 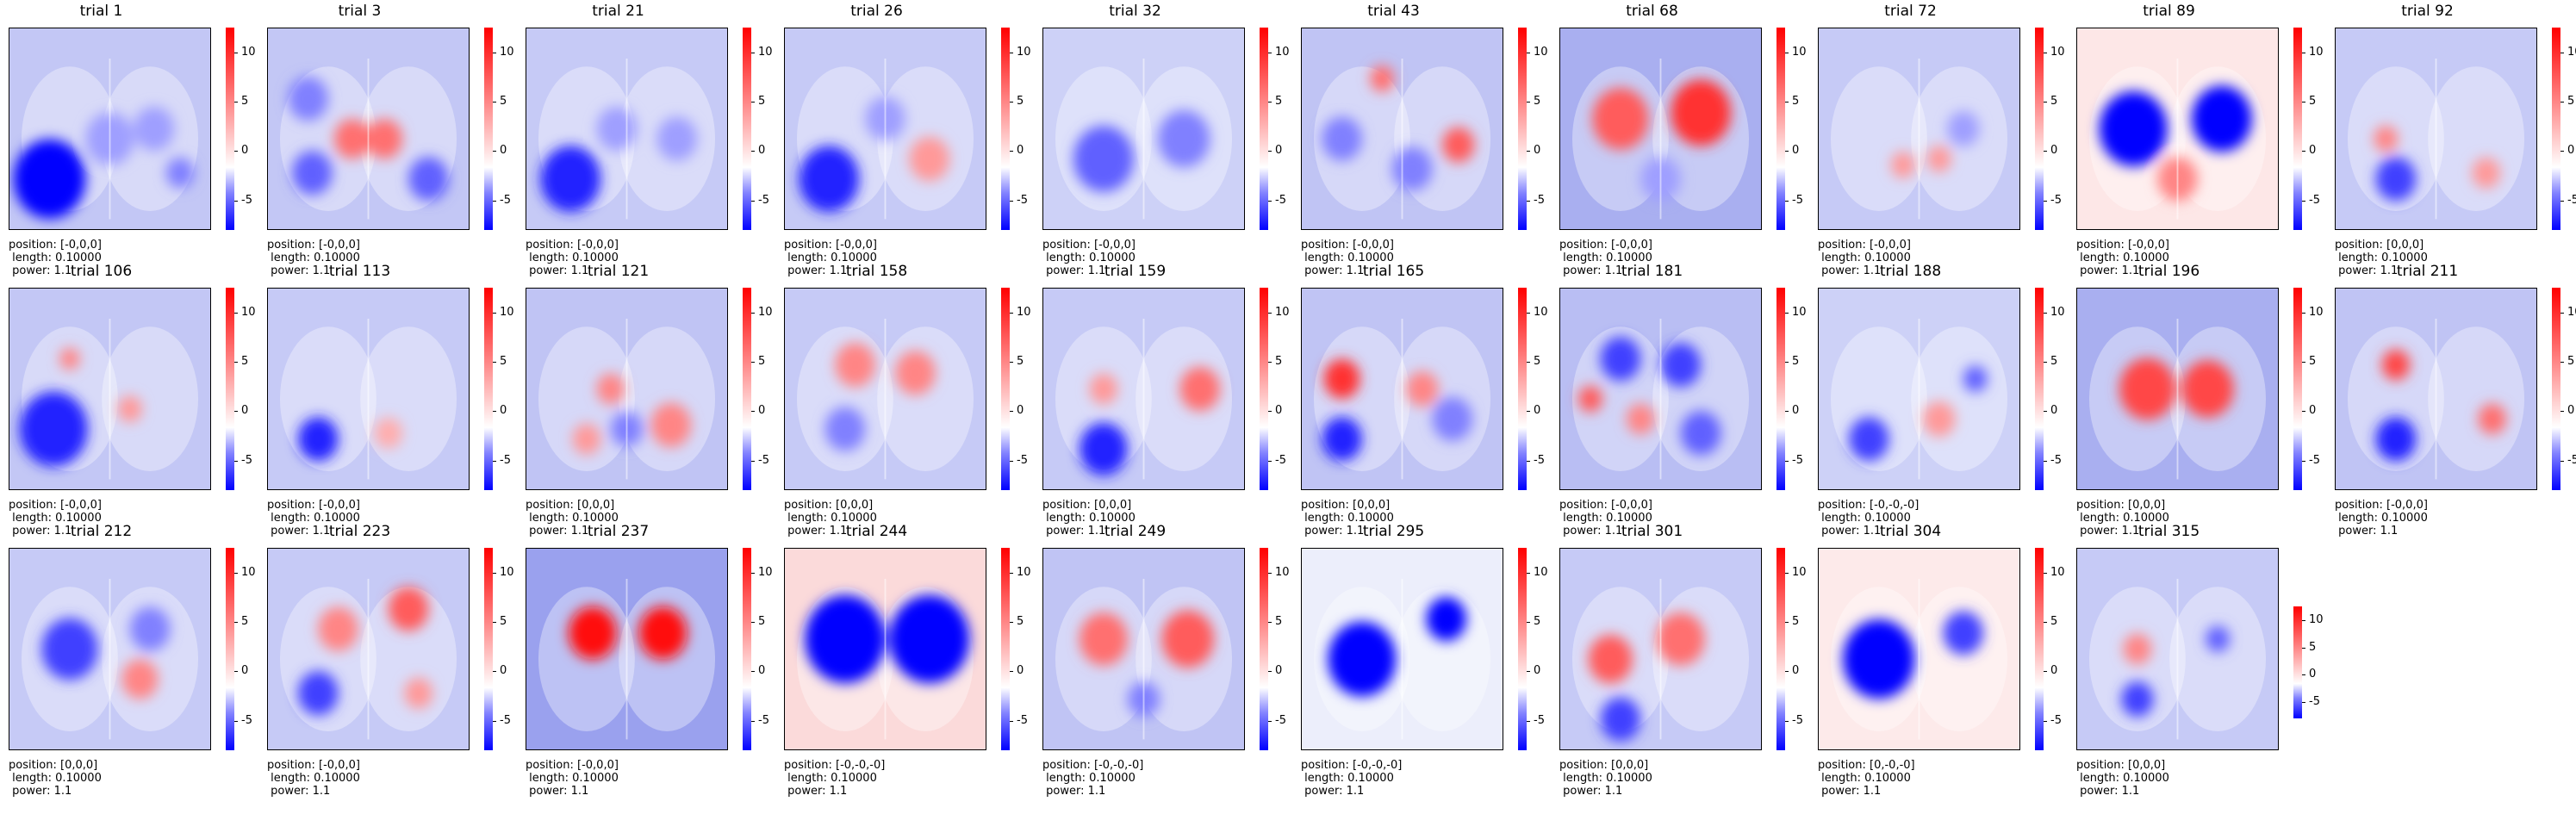 I want to click on panel-title: trial 121, so click(x=619, y=271).